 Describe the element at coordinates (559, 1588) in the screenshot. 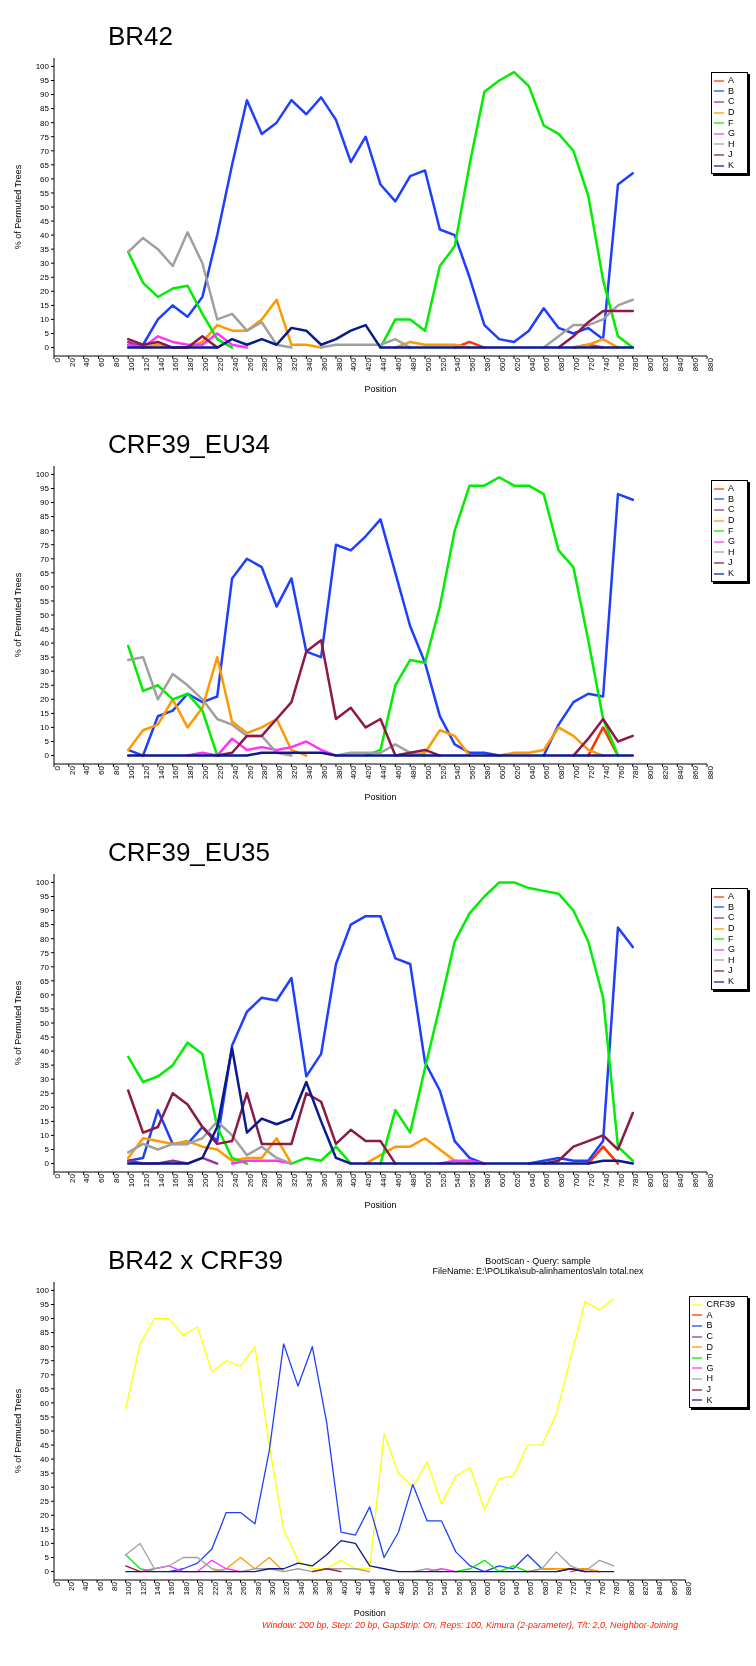

I see `x-tick-label: 700` at that location.